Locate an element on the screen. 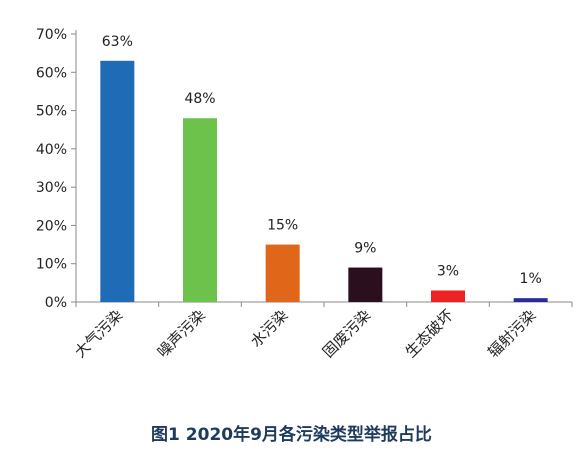  x-category-label: 生态破坏 is located at coordinates (429, 333).